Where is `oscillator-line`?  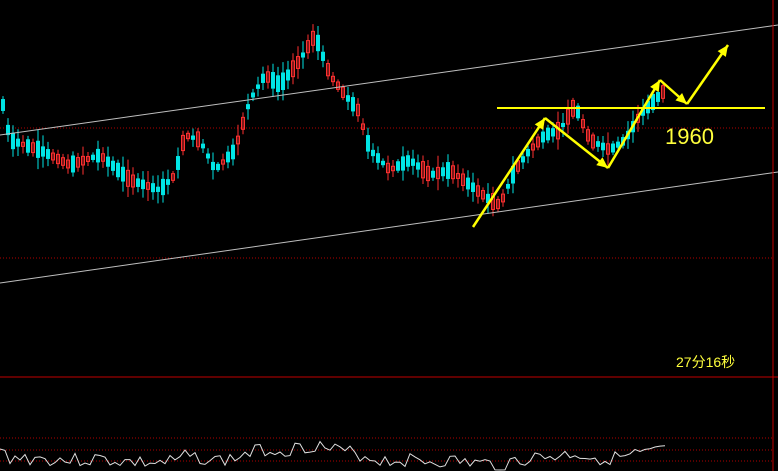 oscillator-line is located at coordinates (333, 455).